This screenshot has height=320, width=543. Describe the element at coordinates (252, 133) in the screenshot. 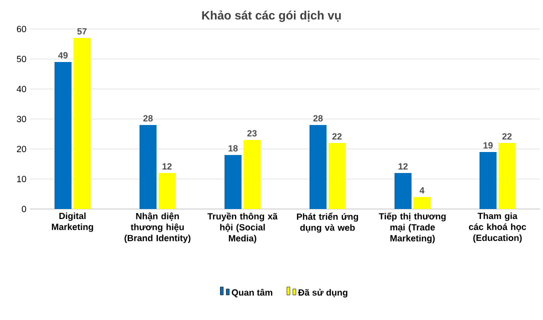

I see `data-label: 23` at that location.